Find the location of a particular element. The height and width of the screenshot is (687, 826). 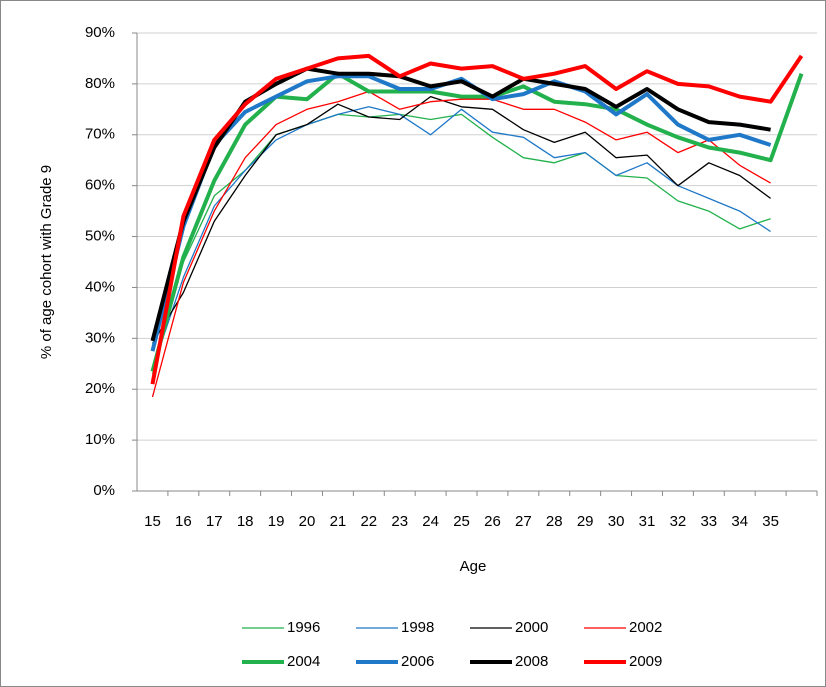

x-tick-label: 25 is located at coordinates (461, 521).